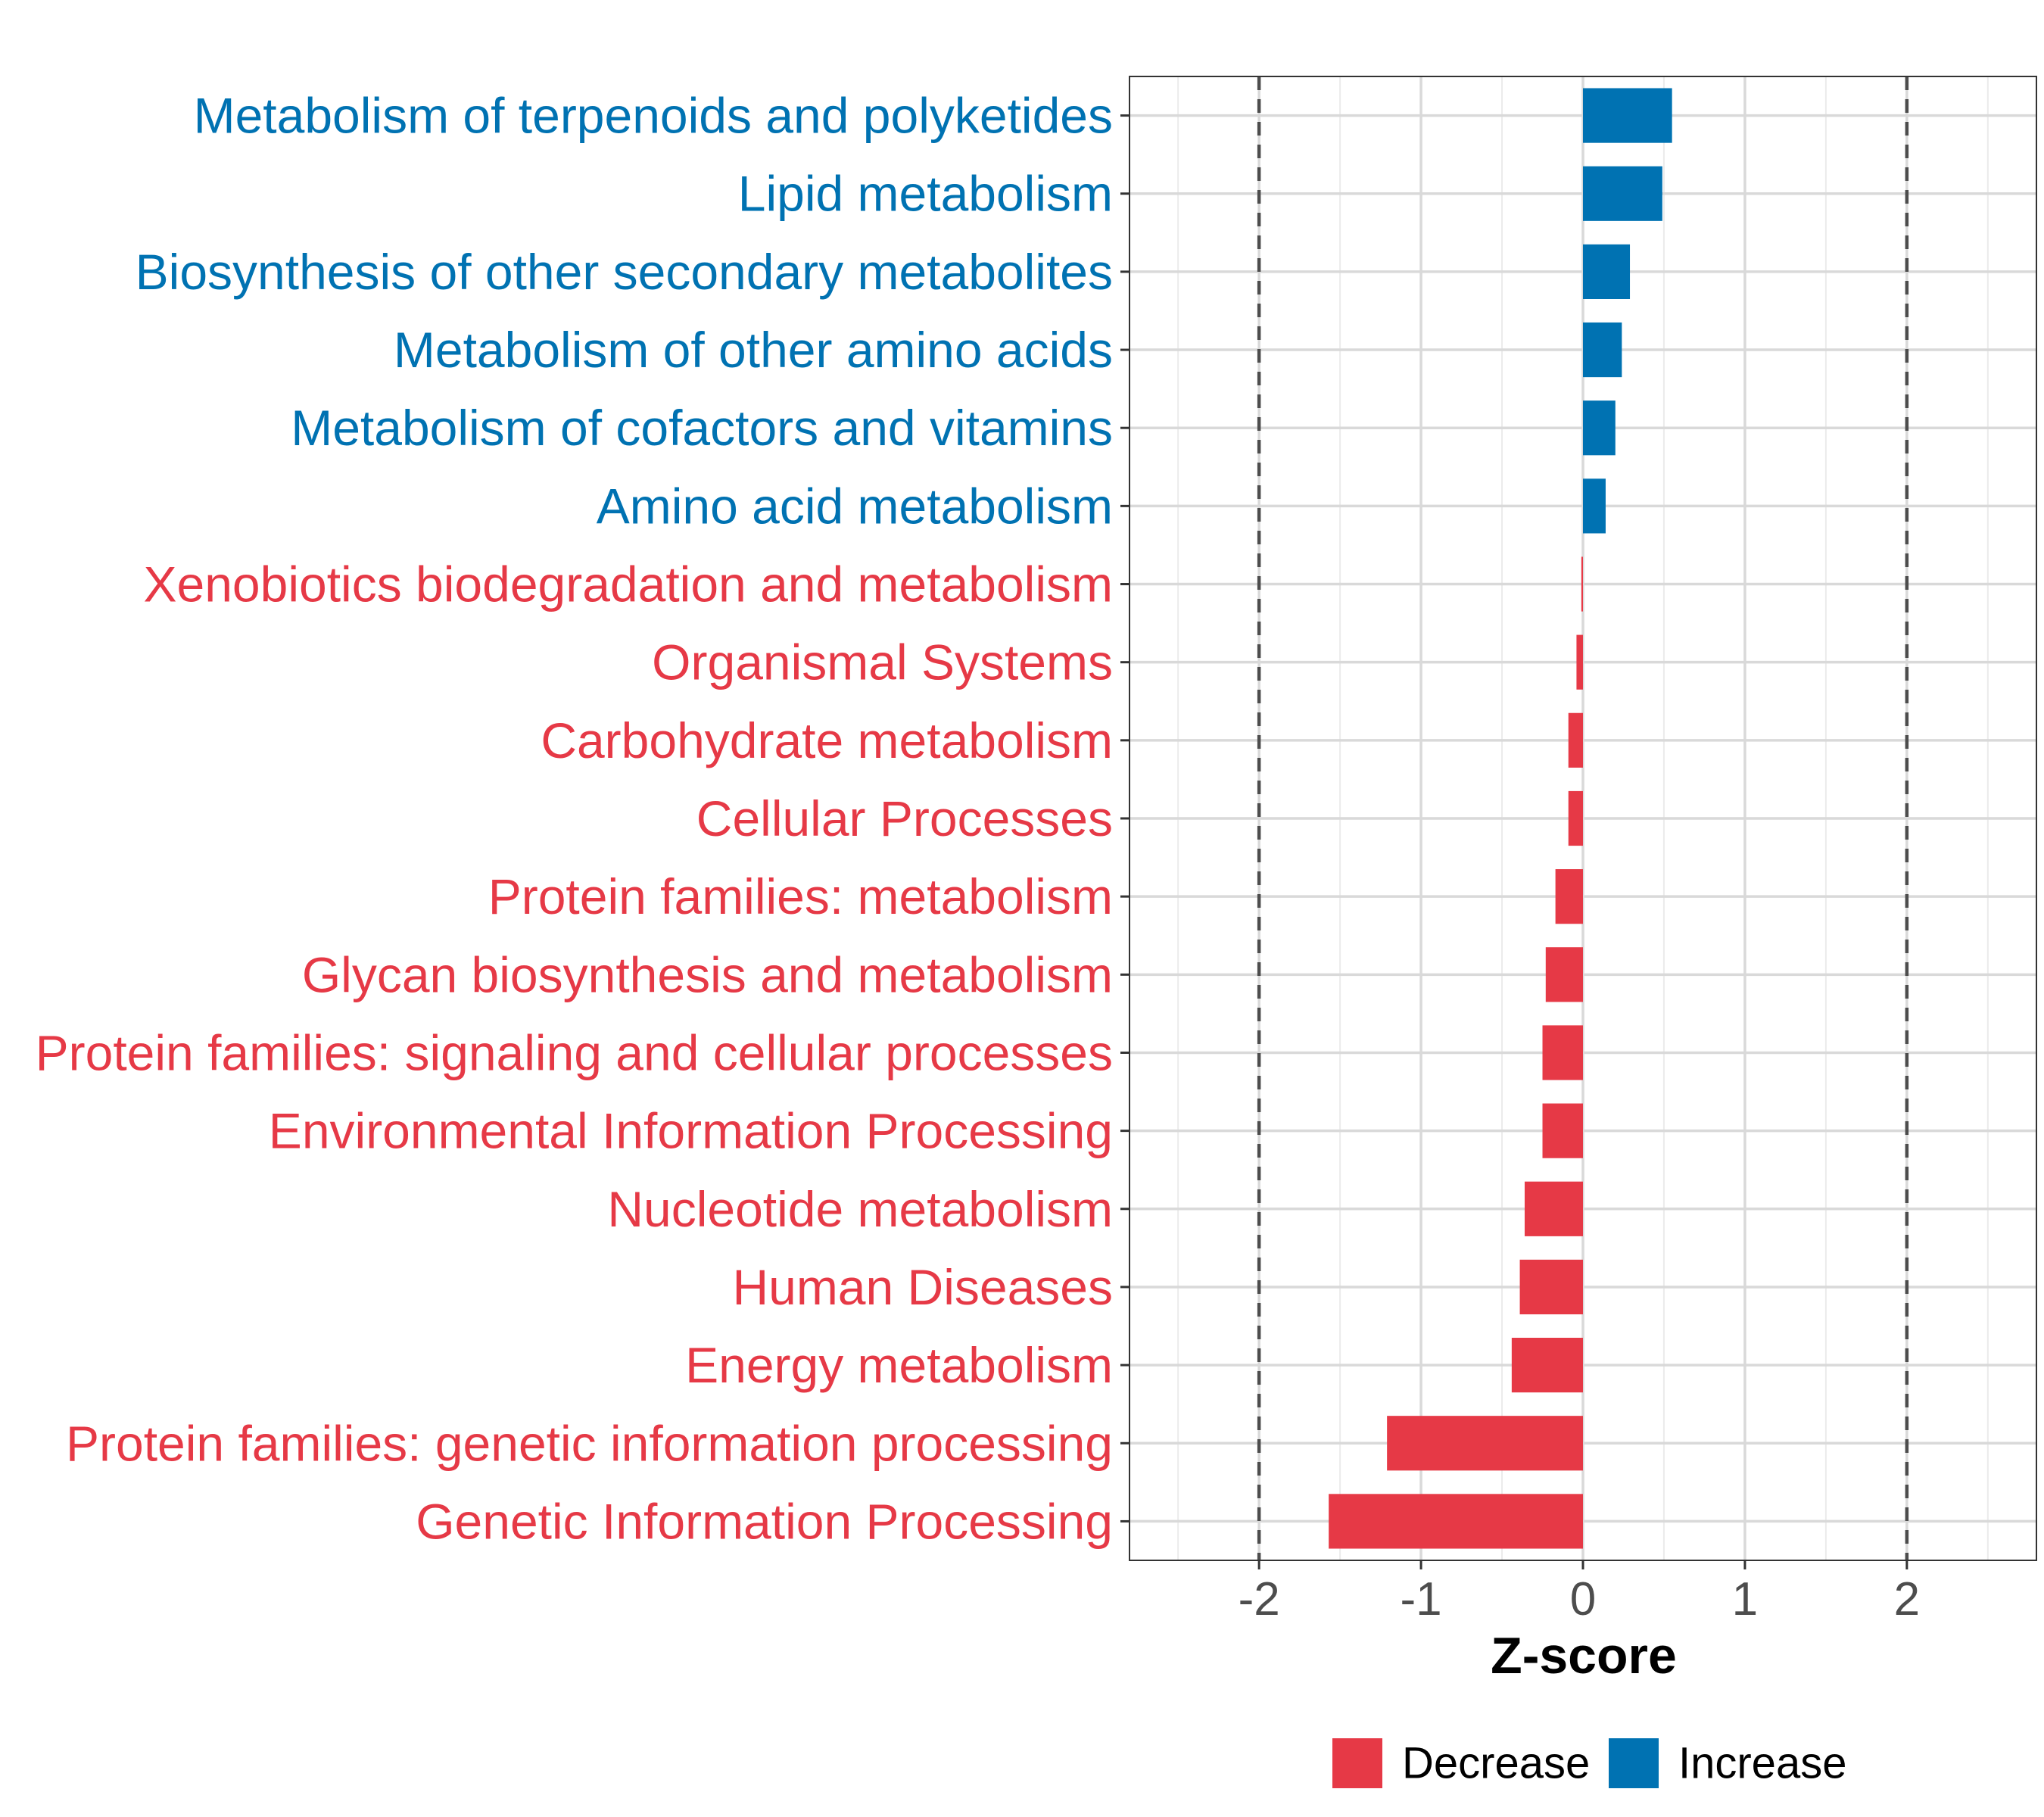 The width and height of the screenshot is (2044, 1817). What do you see at coordinates (1762, 1764) in the screenshot?
I see `legend-label: Increase` at bounding box center [1762, 1764].